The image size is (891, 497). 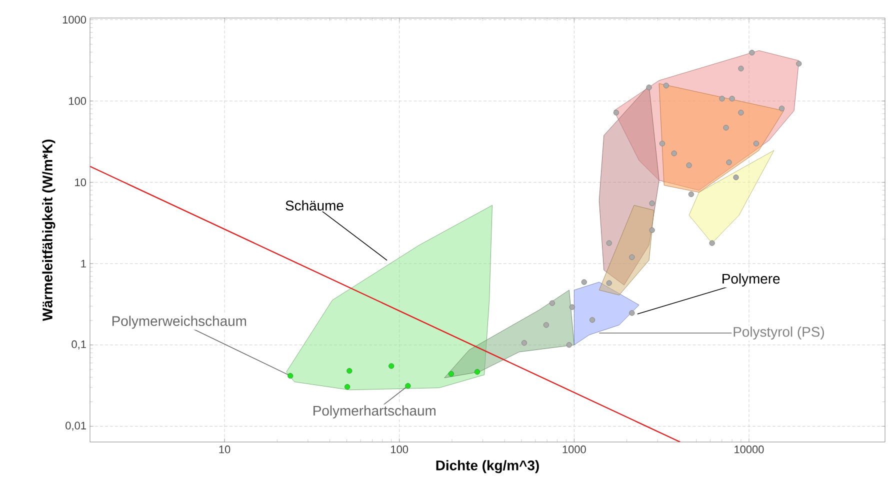 I want to click on x-tick-label: 100, so click(x=399, y=450).